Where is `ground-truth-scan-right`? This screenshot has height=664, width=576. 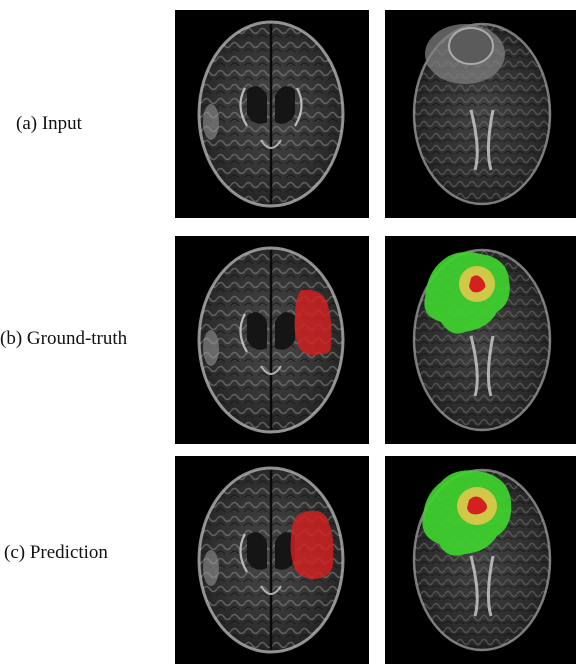 ground-truth-scan-right is located at coordinates (480, 340).